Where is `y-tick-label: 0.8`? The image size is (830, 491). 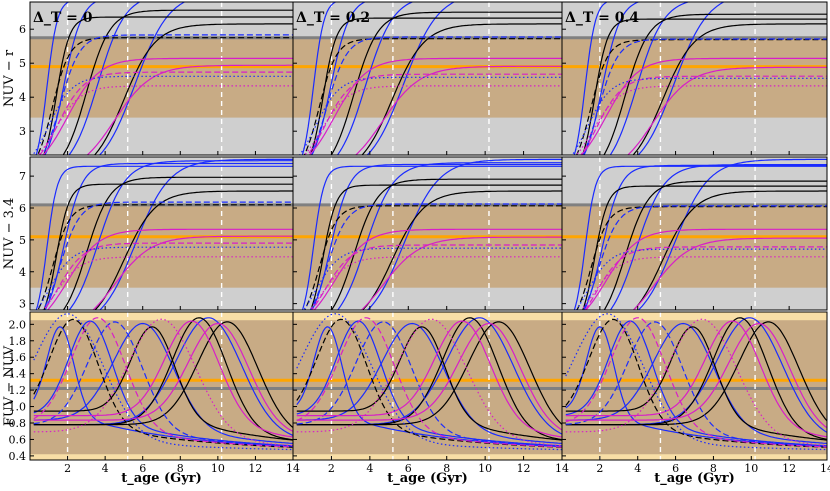 y-tick-label: 0.8 is located at coordinates (18, 423).